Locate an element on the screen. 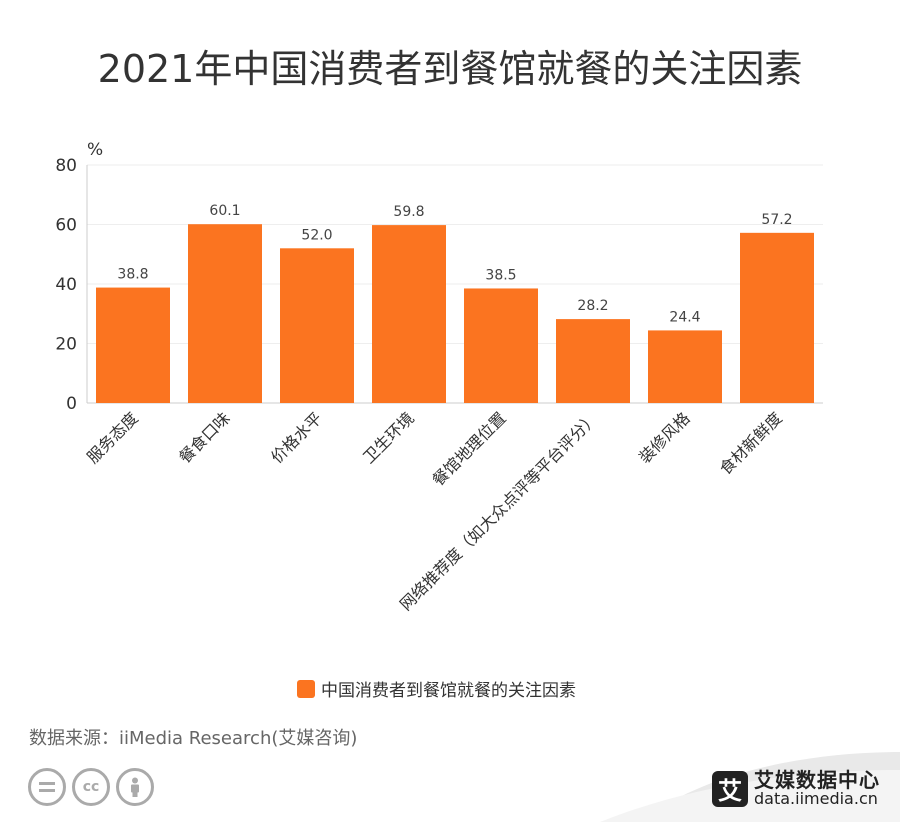  x-tick-label: 服务态度 is located at coordinates (112, 437).